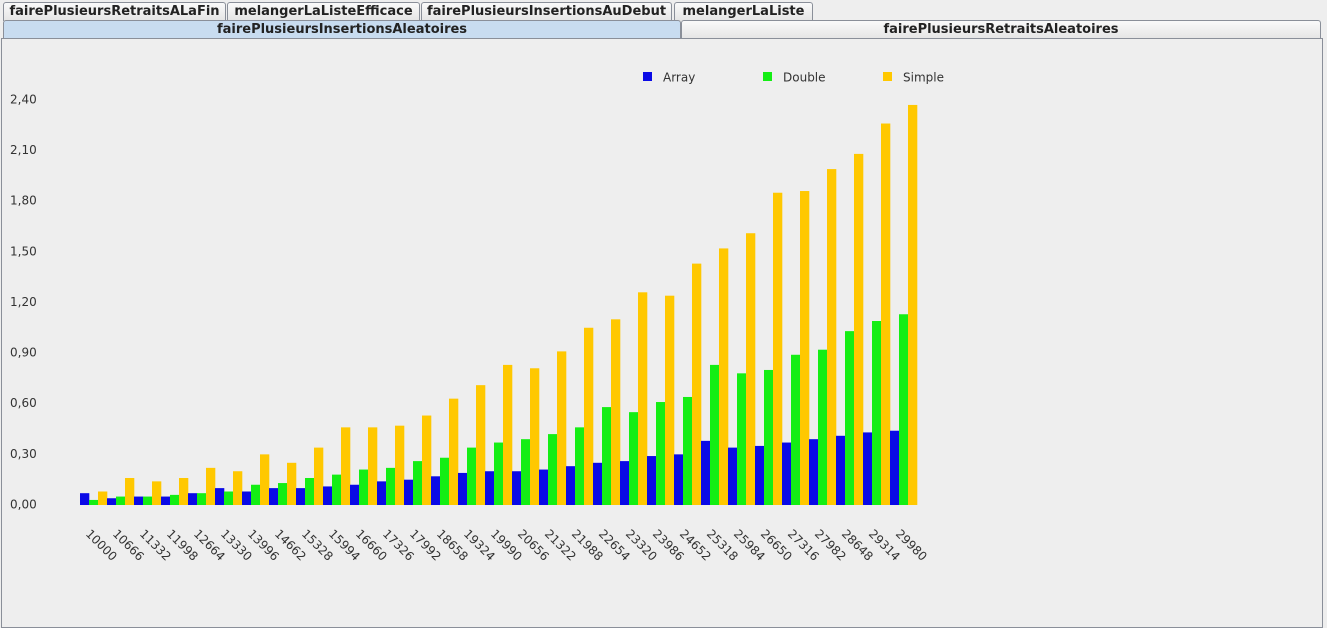  What do you see at coordinates (323, 11) in the screenshot?
I see `tab: melangerLaListeEfficace` at bounding box center [323, 11].